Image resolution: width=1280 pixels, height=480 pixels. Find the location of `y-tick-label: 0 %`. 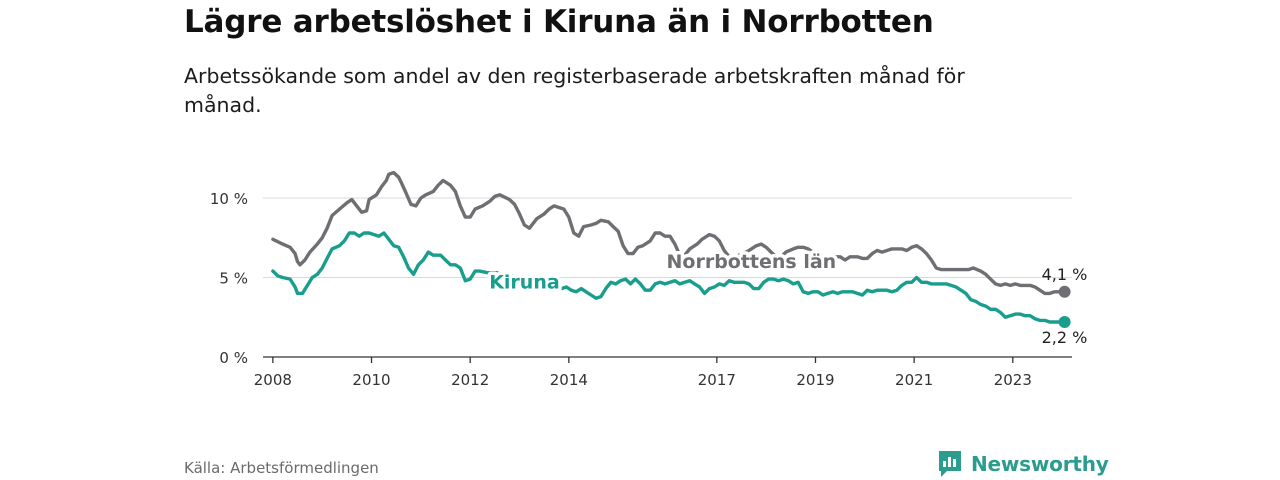

y-tick-label: 0 % is located at coordinates (233, 358).